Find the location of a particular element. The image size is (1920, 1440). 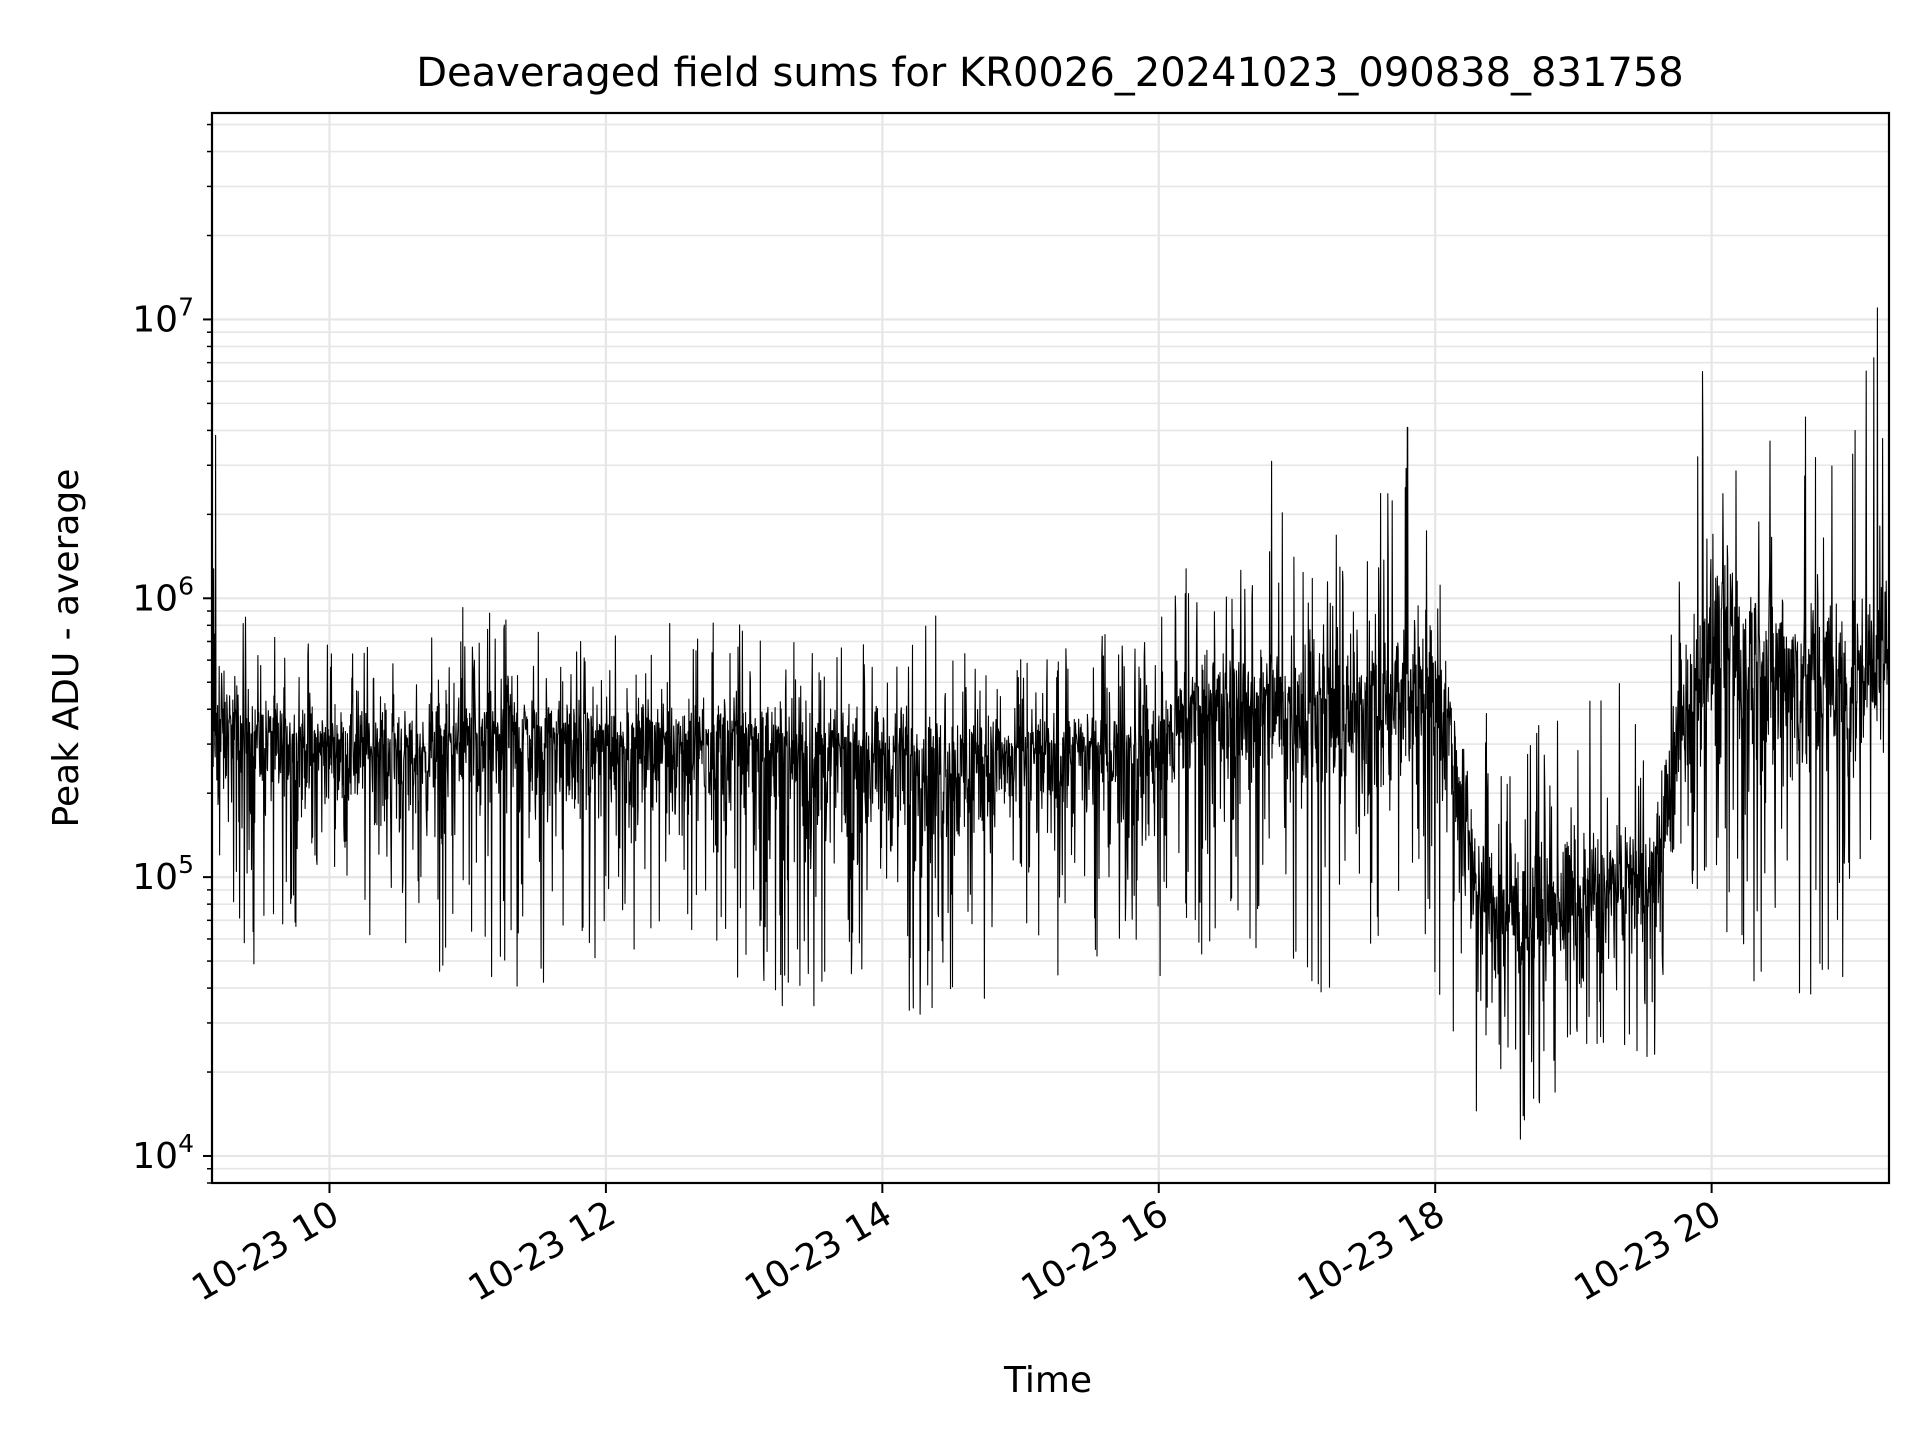

x-tick-label: 10-23 14 is located at coordinates (818, 1251).